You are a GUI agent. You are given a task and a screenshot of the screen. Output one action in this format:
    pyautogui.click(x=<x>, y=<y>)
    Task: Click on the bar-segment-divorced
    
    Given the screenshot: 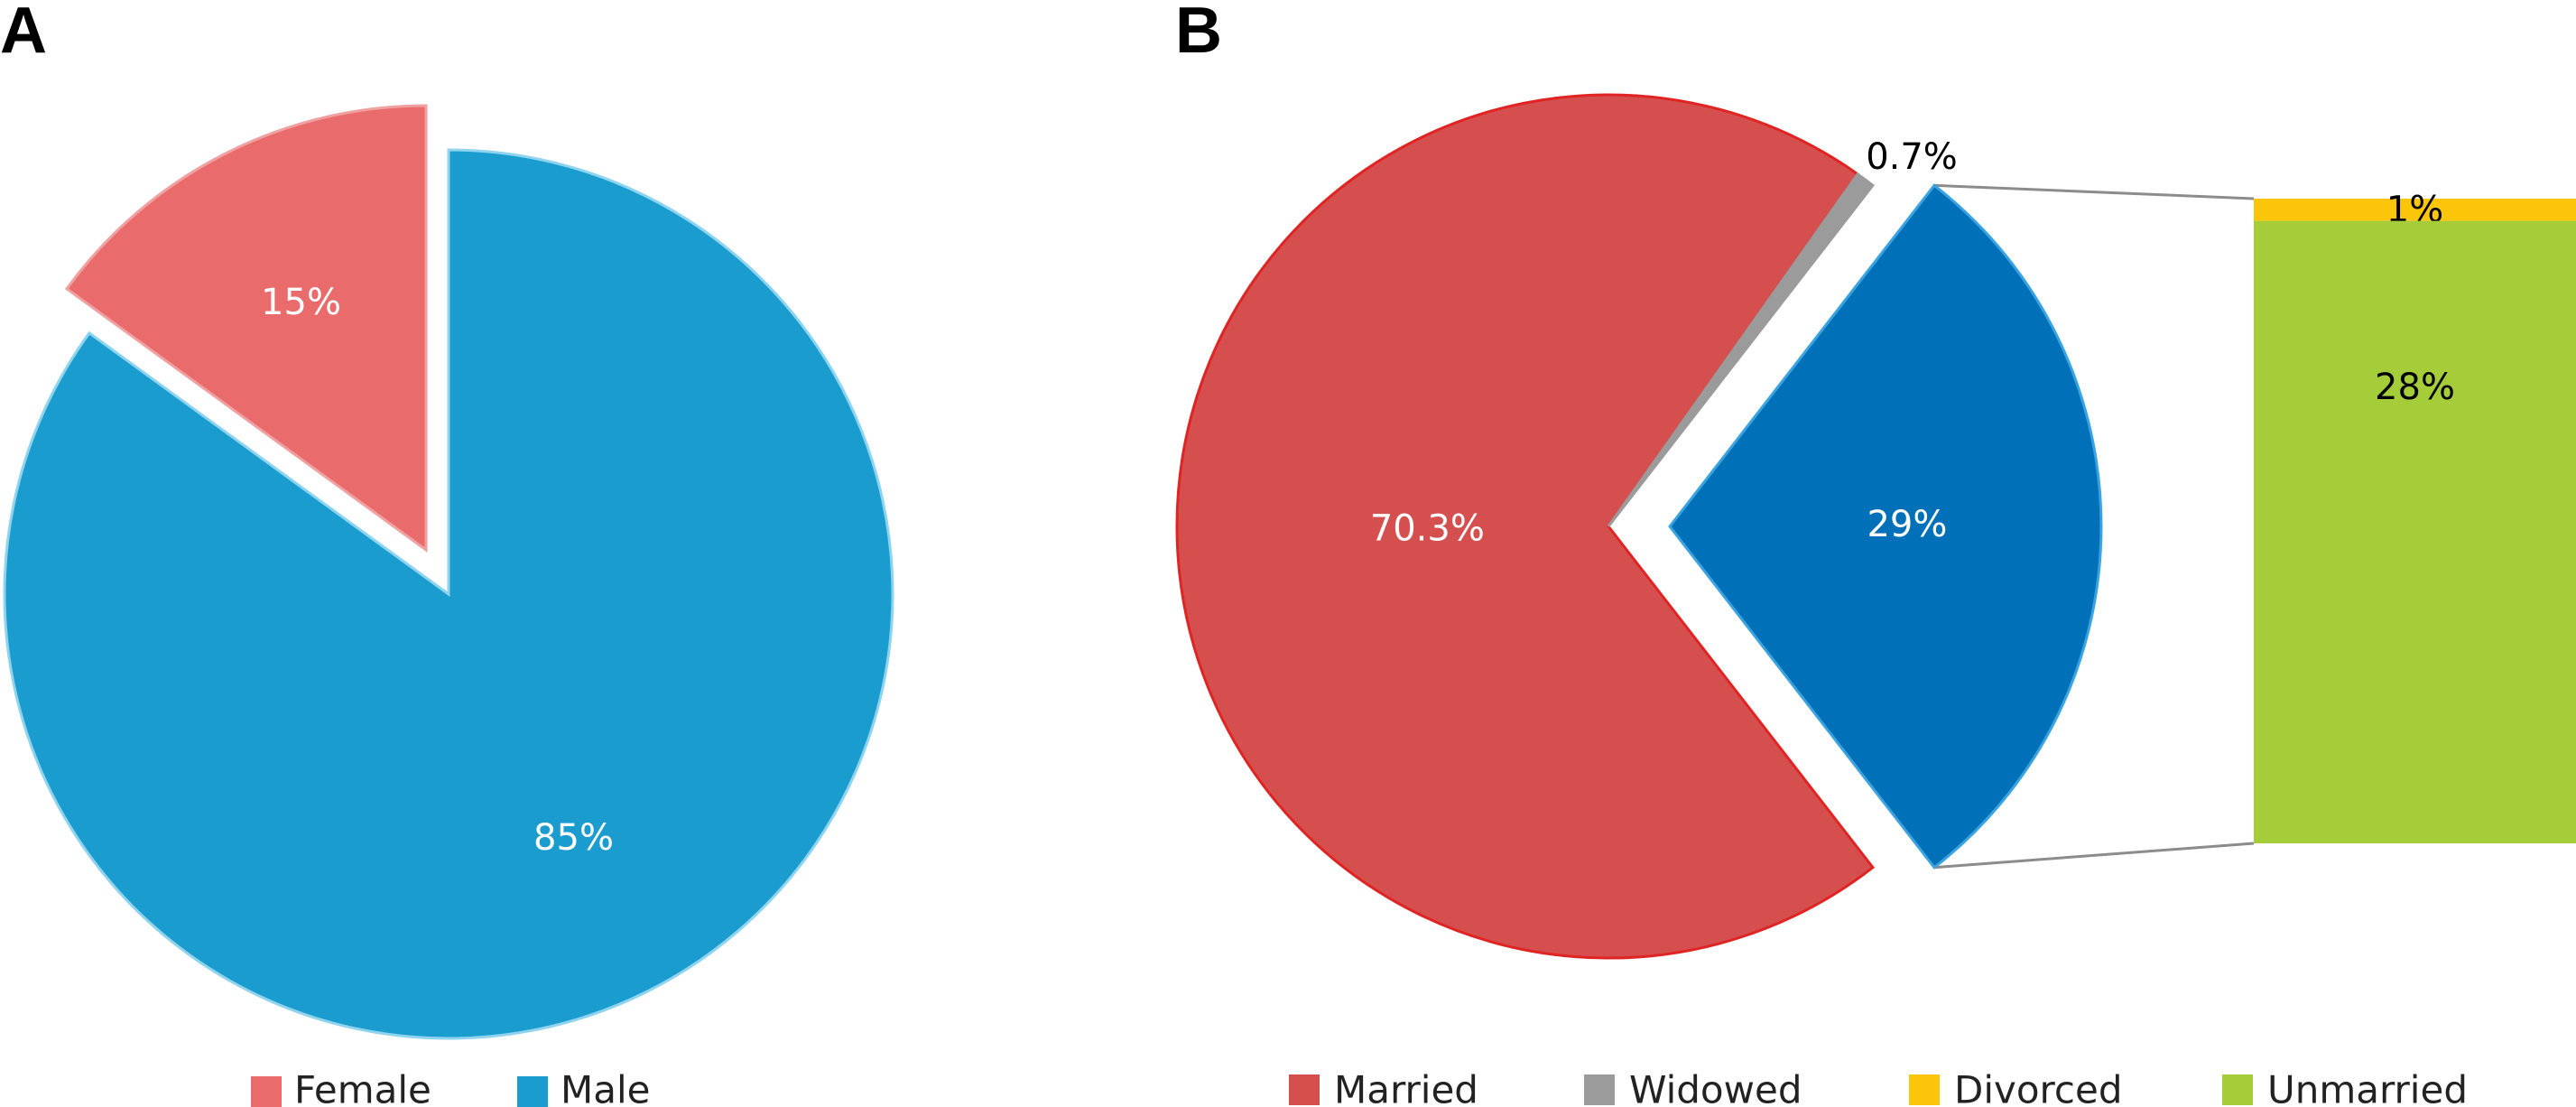 What is the action you would take?
    pyautogui.click(x=2415, y=210)
    